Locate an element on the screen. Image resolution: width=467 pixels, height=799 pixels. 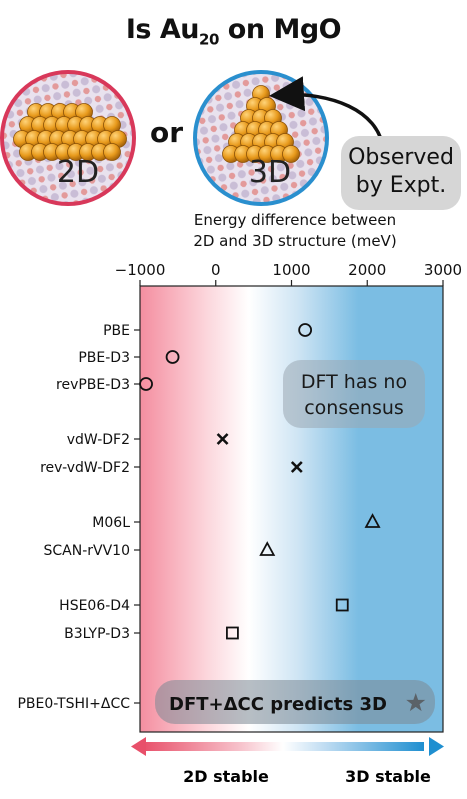
marker-triangle-scan-rvv10 is located at coordinates (267, 548).